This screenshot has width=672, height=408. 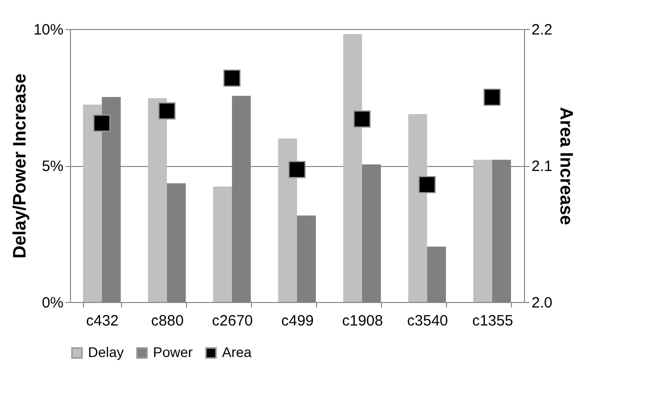 What do you see at coordinates (362, 321) in the screenshot?
I see `x-tick-label: c1908` at bounding box center [362, 321].